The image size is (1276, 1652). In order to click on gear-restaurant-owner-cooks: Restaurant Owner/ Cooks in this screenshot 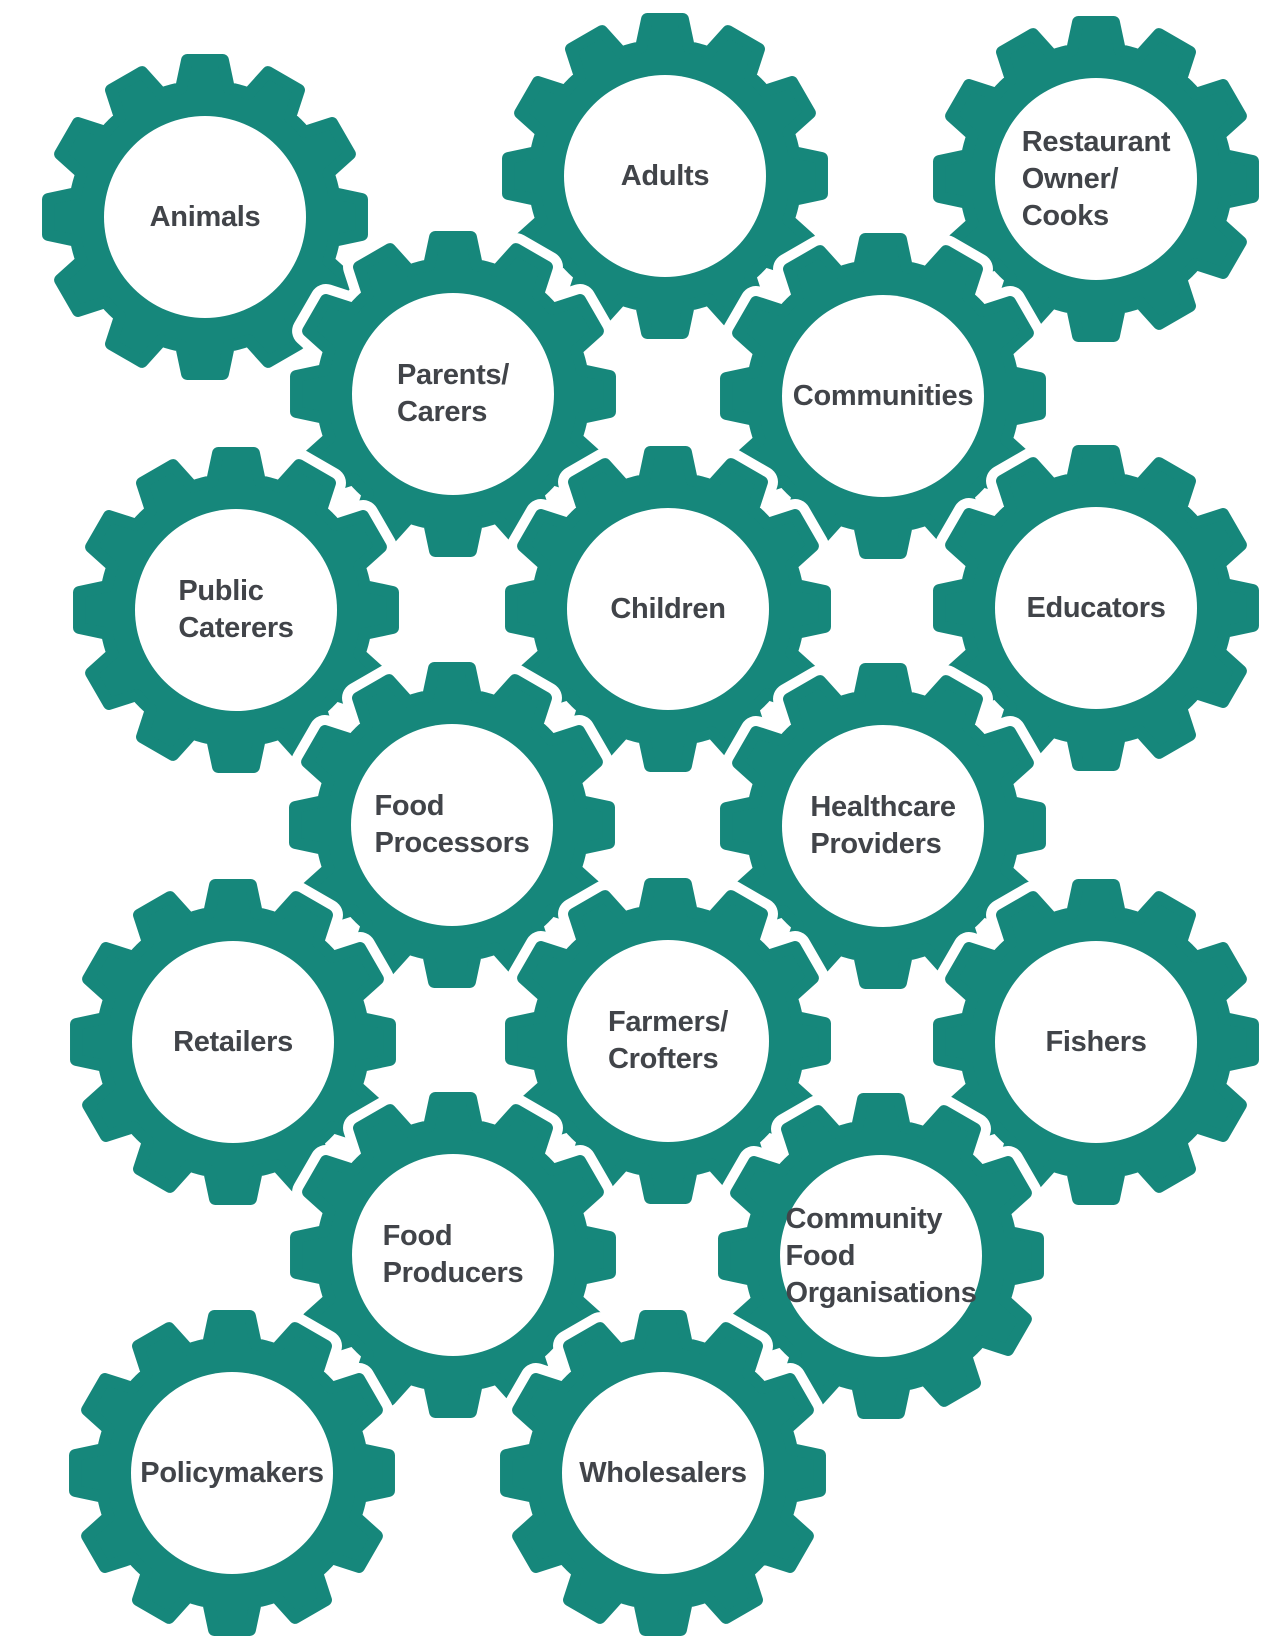, I will do `click(1096, 179)`.